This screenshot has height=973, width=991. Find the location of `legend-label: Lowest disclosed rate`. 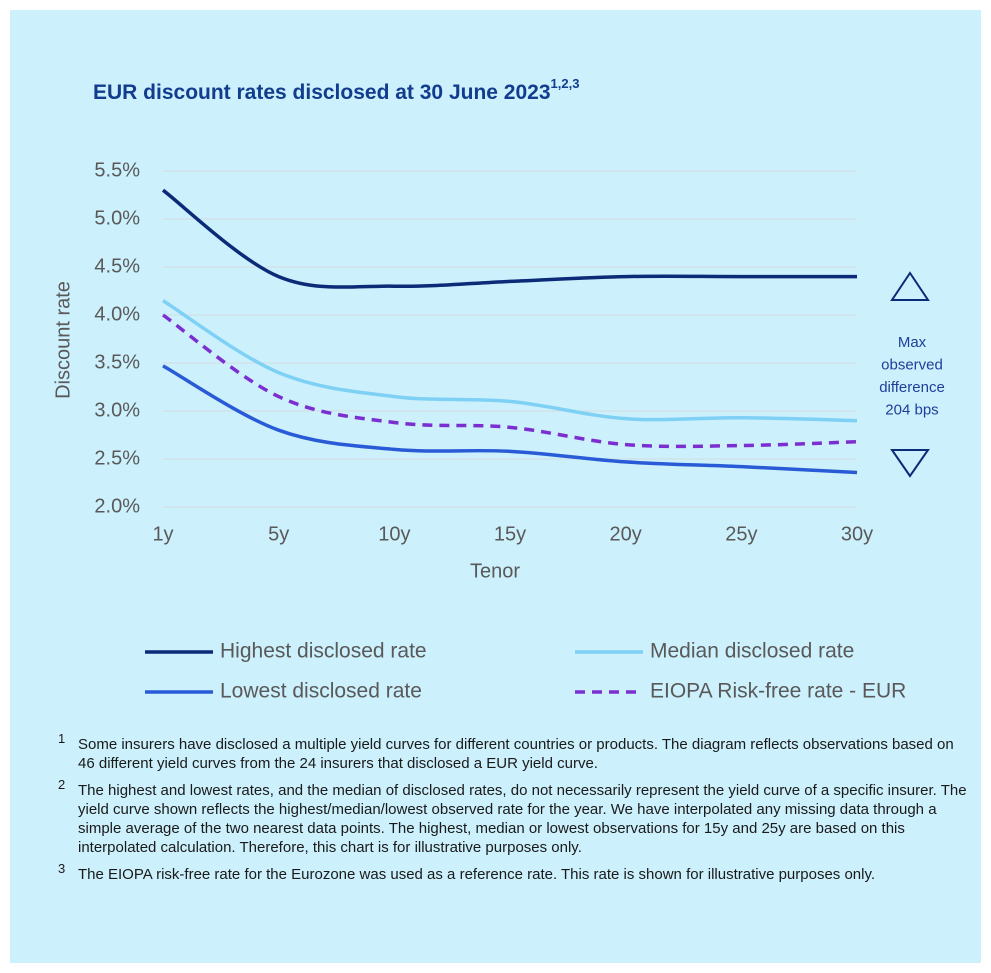

legend-label: Lowest disclosed rate is located at coordinates (321, 691).